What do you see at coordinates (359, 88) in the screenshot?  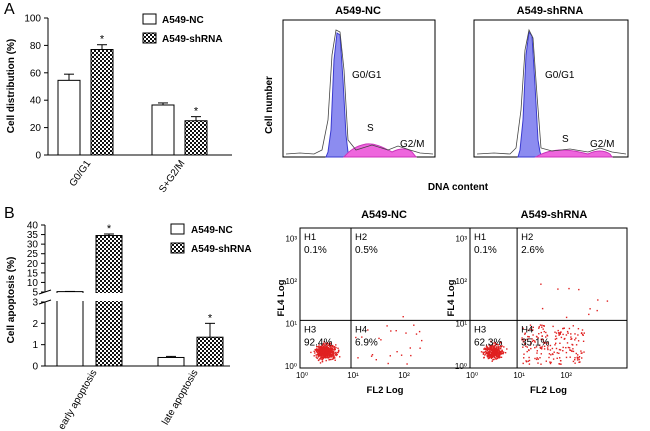 I see `hist-frame-nc` at bounding box center [359, 88].